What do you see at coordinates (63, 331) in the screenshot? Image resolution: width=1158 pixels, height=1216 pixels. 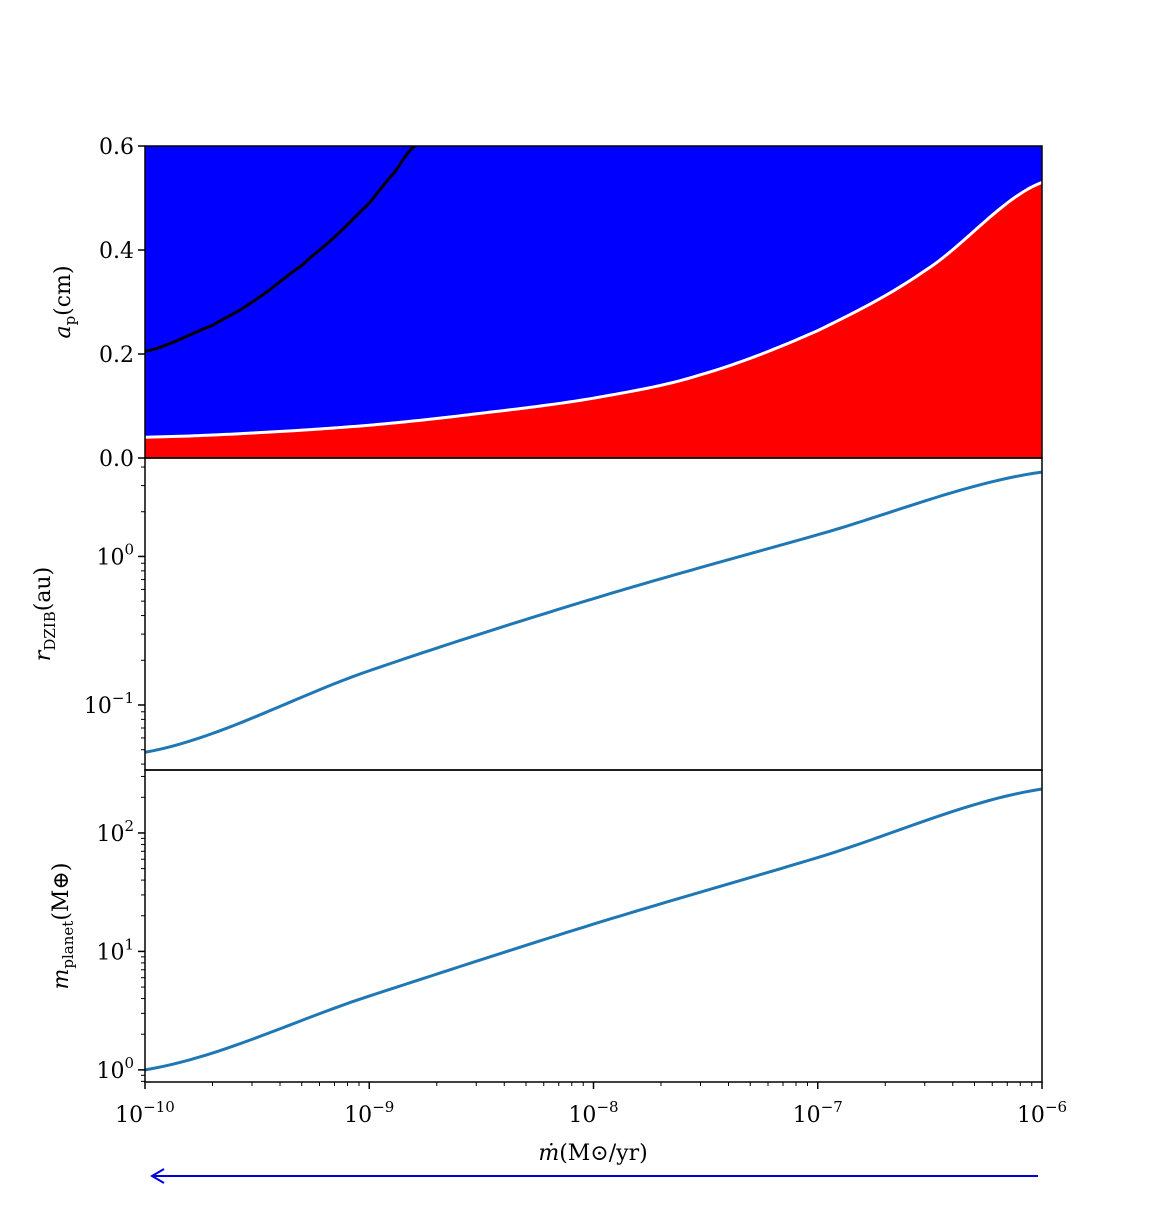 I see `ylabel-main: a` at bounding box center [63, 331].